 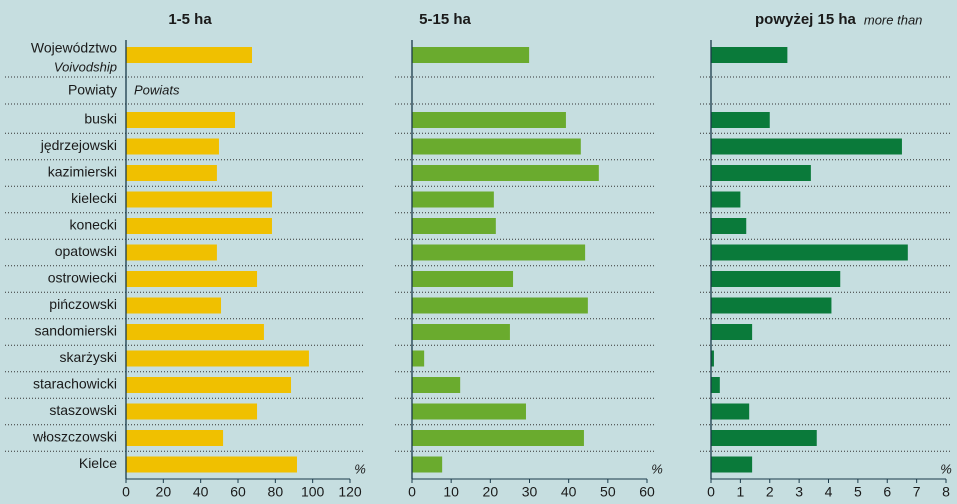 What do you see at coordinates (530, 492) in the screenshot?
I see `x-tick-label: 30` at bounding box center [530, 492].